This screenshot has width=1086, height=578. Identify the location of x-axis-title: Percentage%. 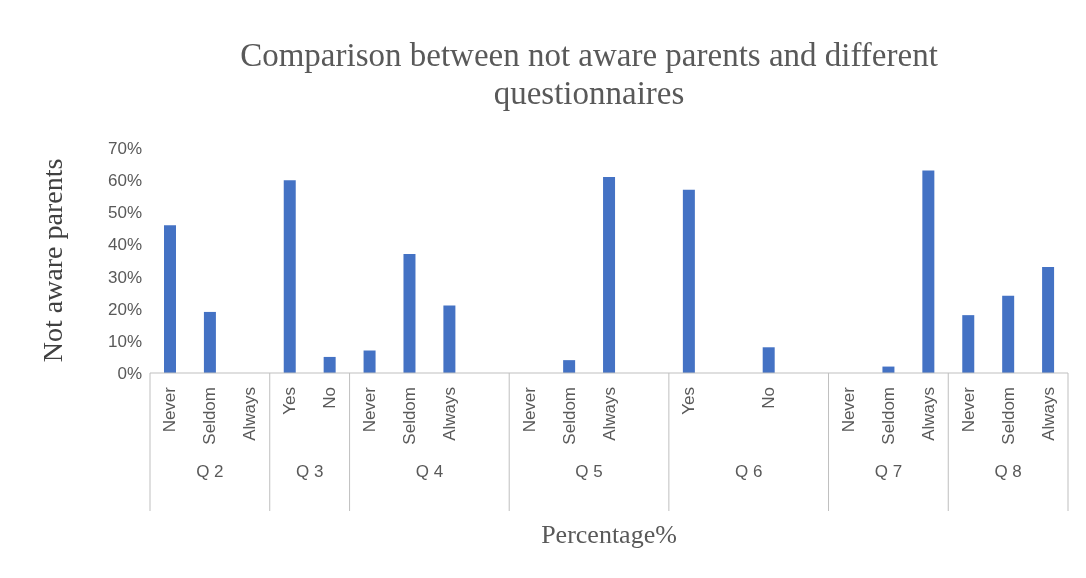
(609, 534).